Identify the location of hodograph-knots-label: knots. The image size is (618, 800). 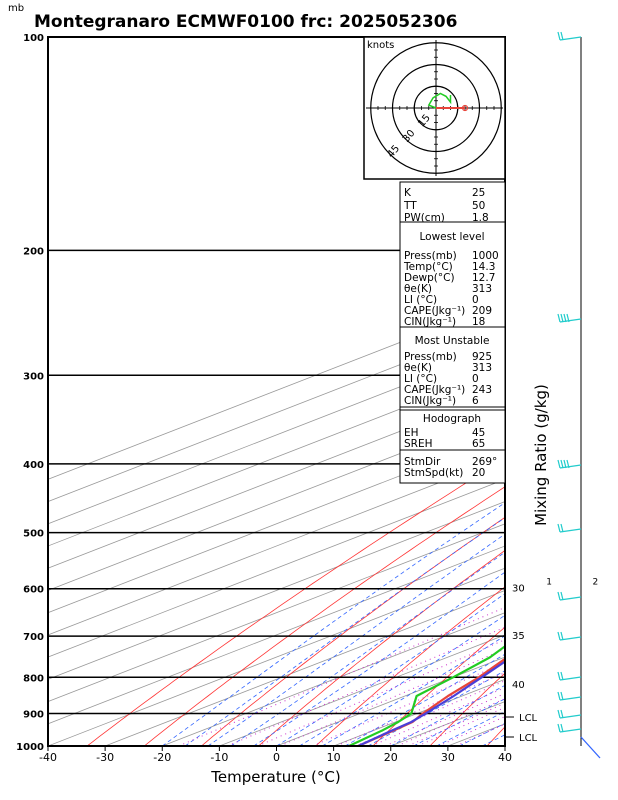
(380, 45).